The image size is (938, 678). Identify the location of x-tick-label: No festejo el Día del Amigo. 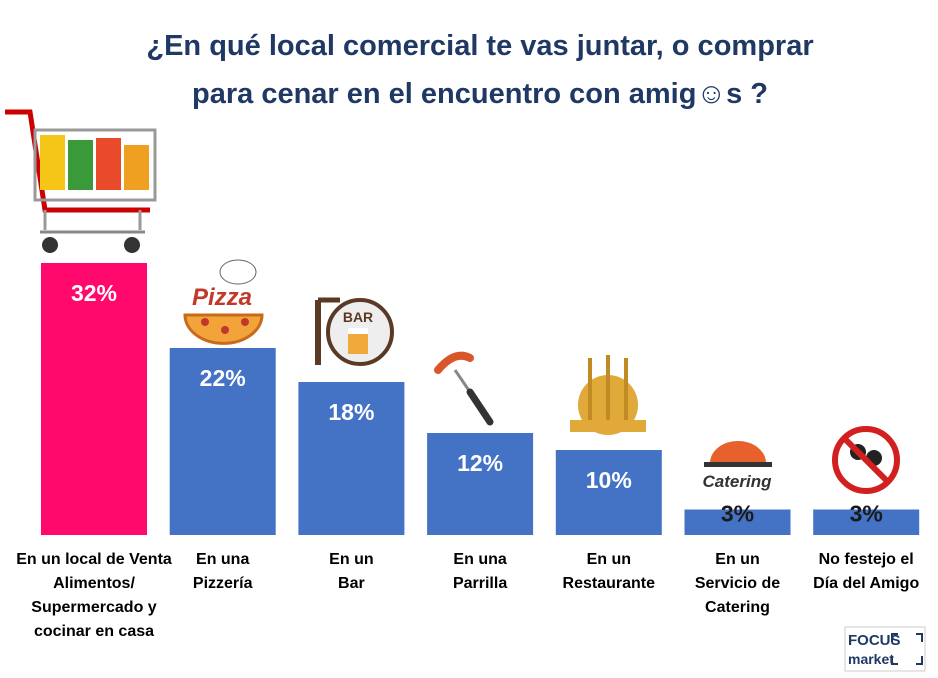
(866, 571).